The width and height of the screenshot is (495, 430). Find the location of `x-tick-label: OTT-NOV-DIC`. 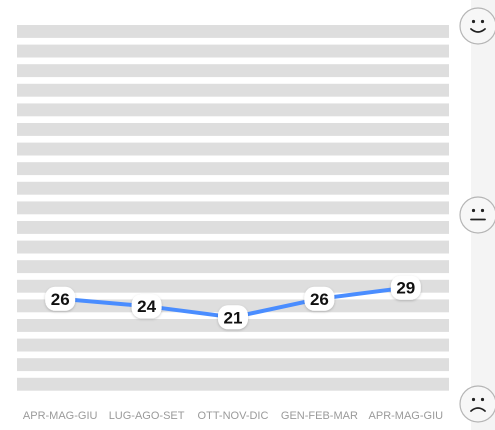

x-tick-label: OTT-NOV-DIC is located at coordinates (233, 416).